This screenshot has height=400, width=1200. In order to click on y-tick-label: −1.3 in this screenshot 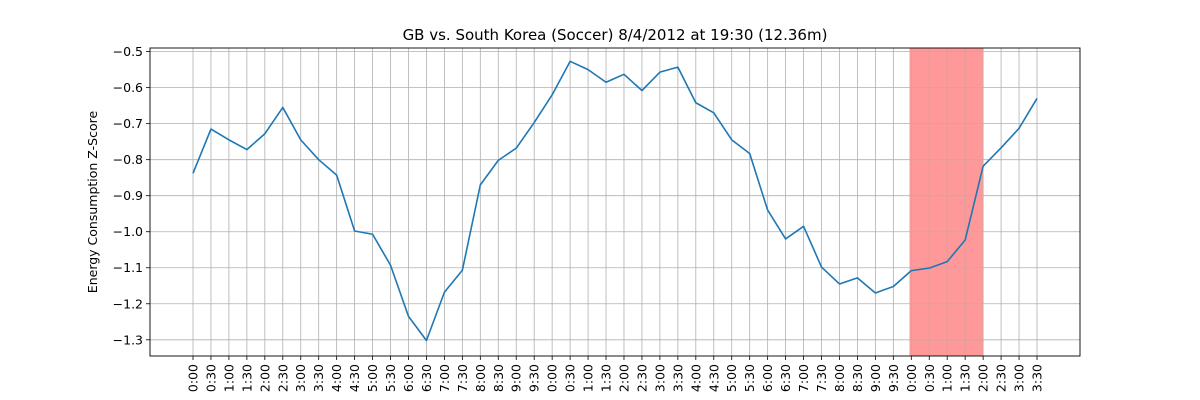, I will do `click(128, 339)`.